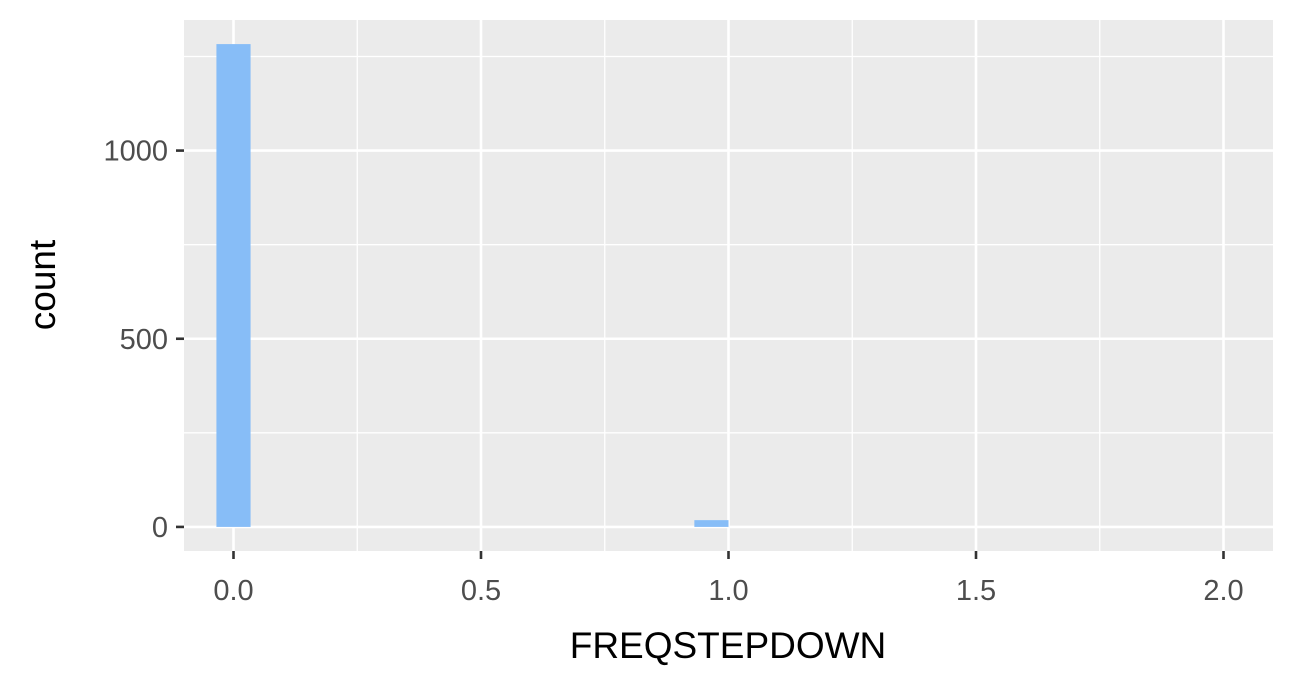 This screenshot has height=684, width=1296. I want to click on x-axis-title: FREQSTEPDOWN, so click(728, 645).